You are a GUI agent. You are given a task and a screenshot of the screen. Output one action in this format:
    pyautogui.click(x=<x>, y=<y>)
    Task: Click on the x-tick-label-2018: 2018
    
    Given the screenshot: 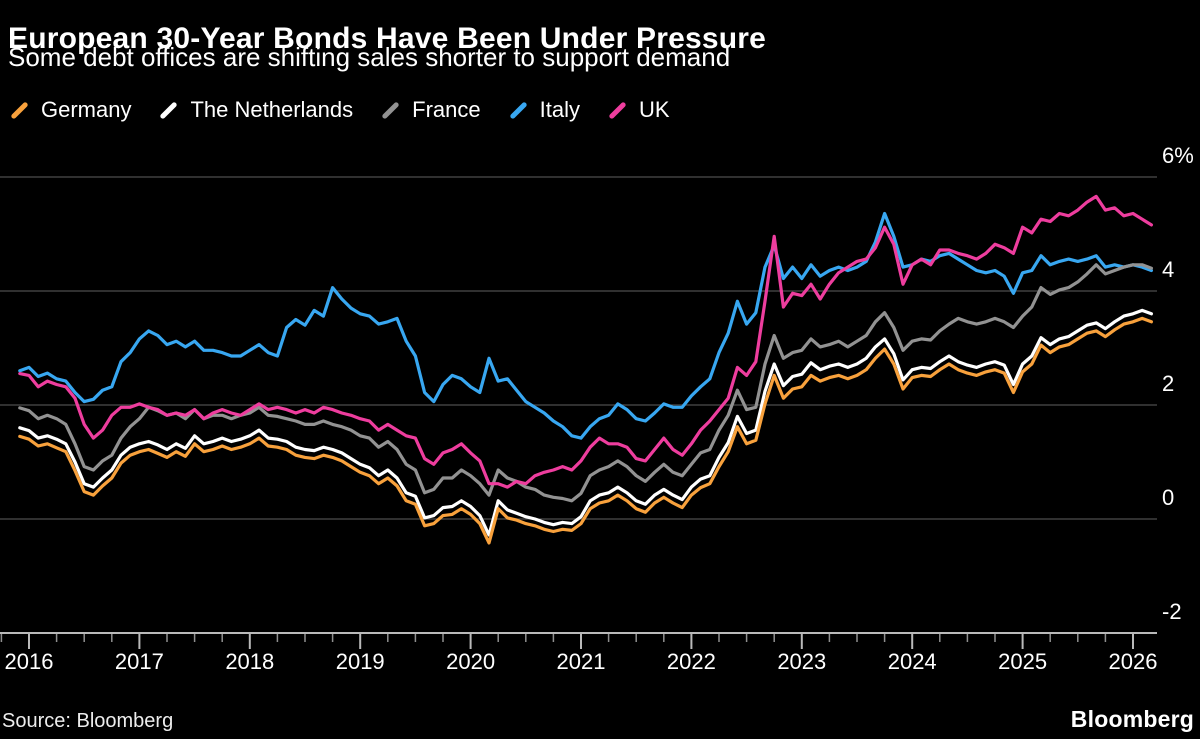 What is the action you would take?
    pyautogui.click(x=249, y=661)
    